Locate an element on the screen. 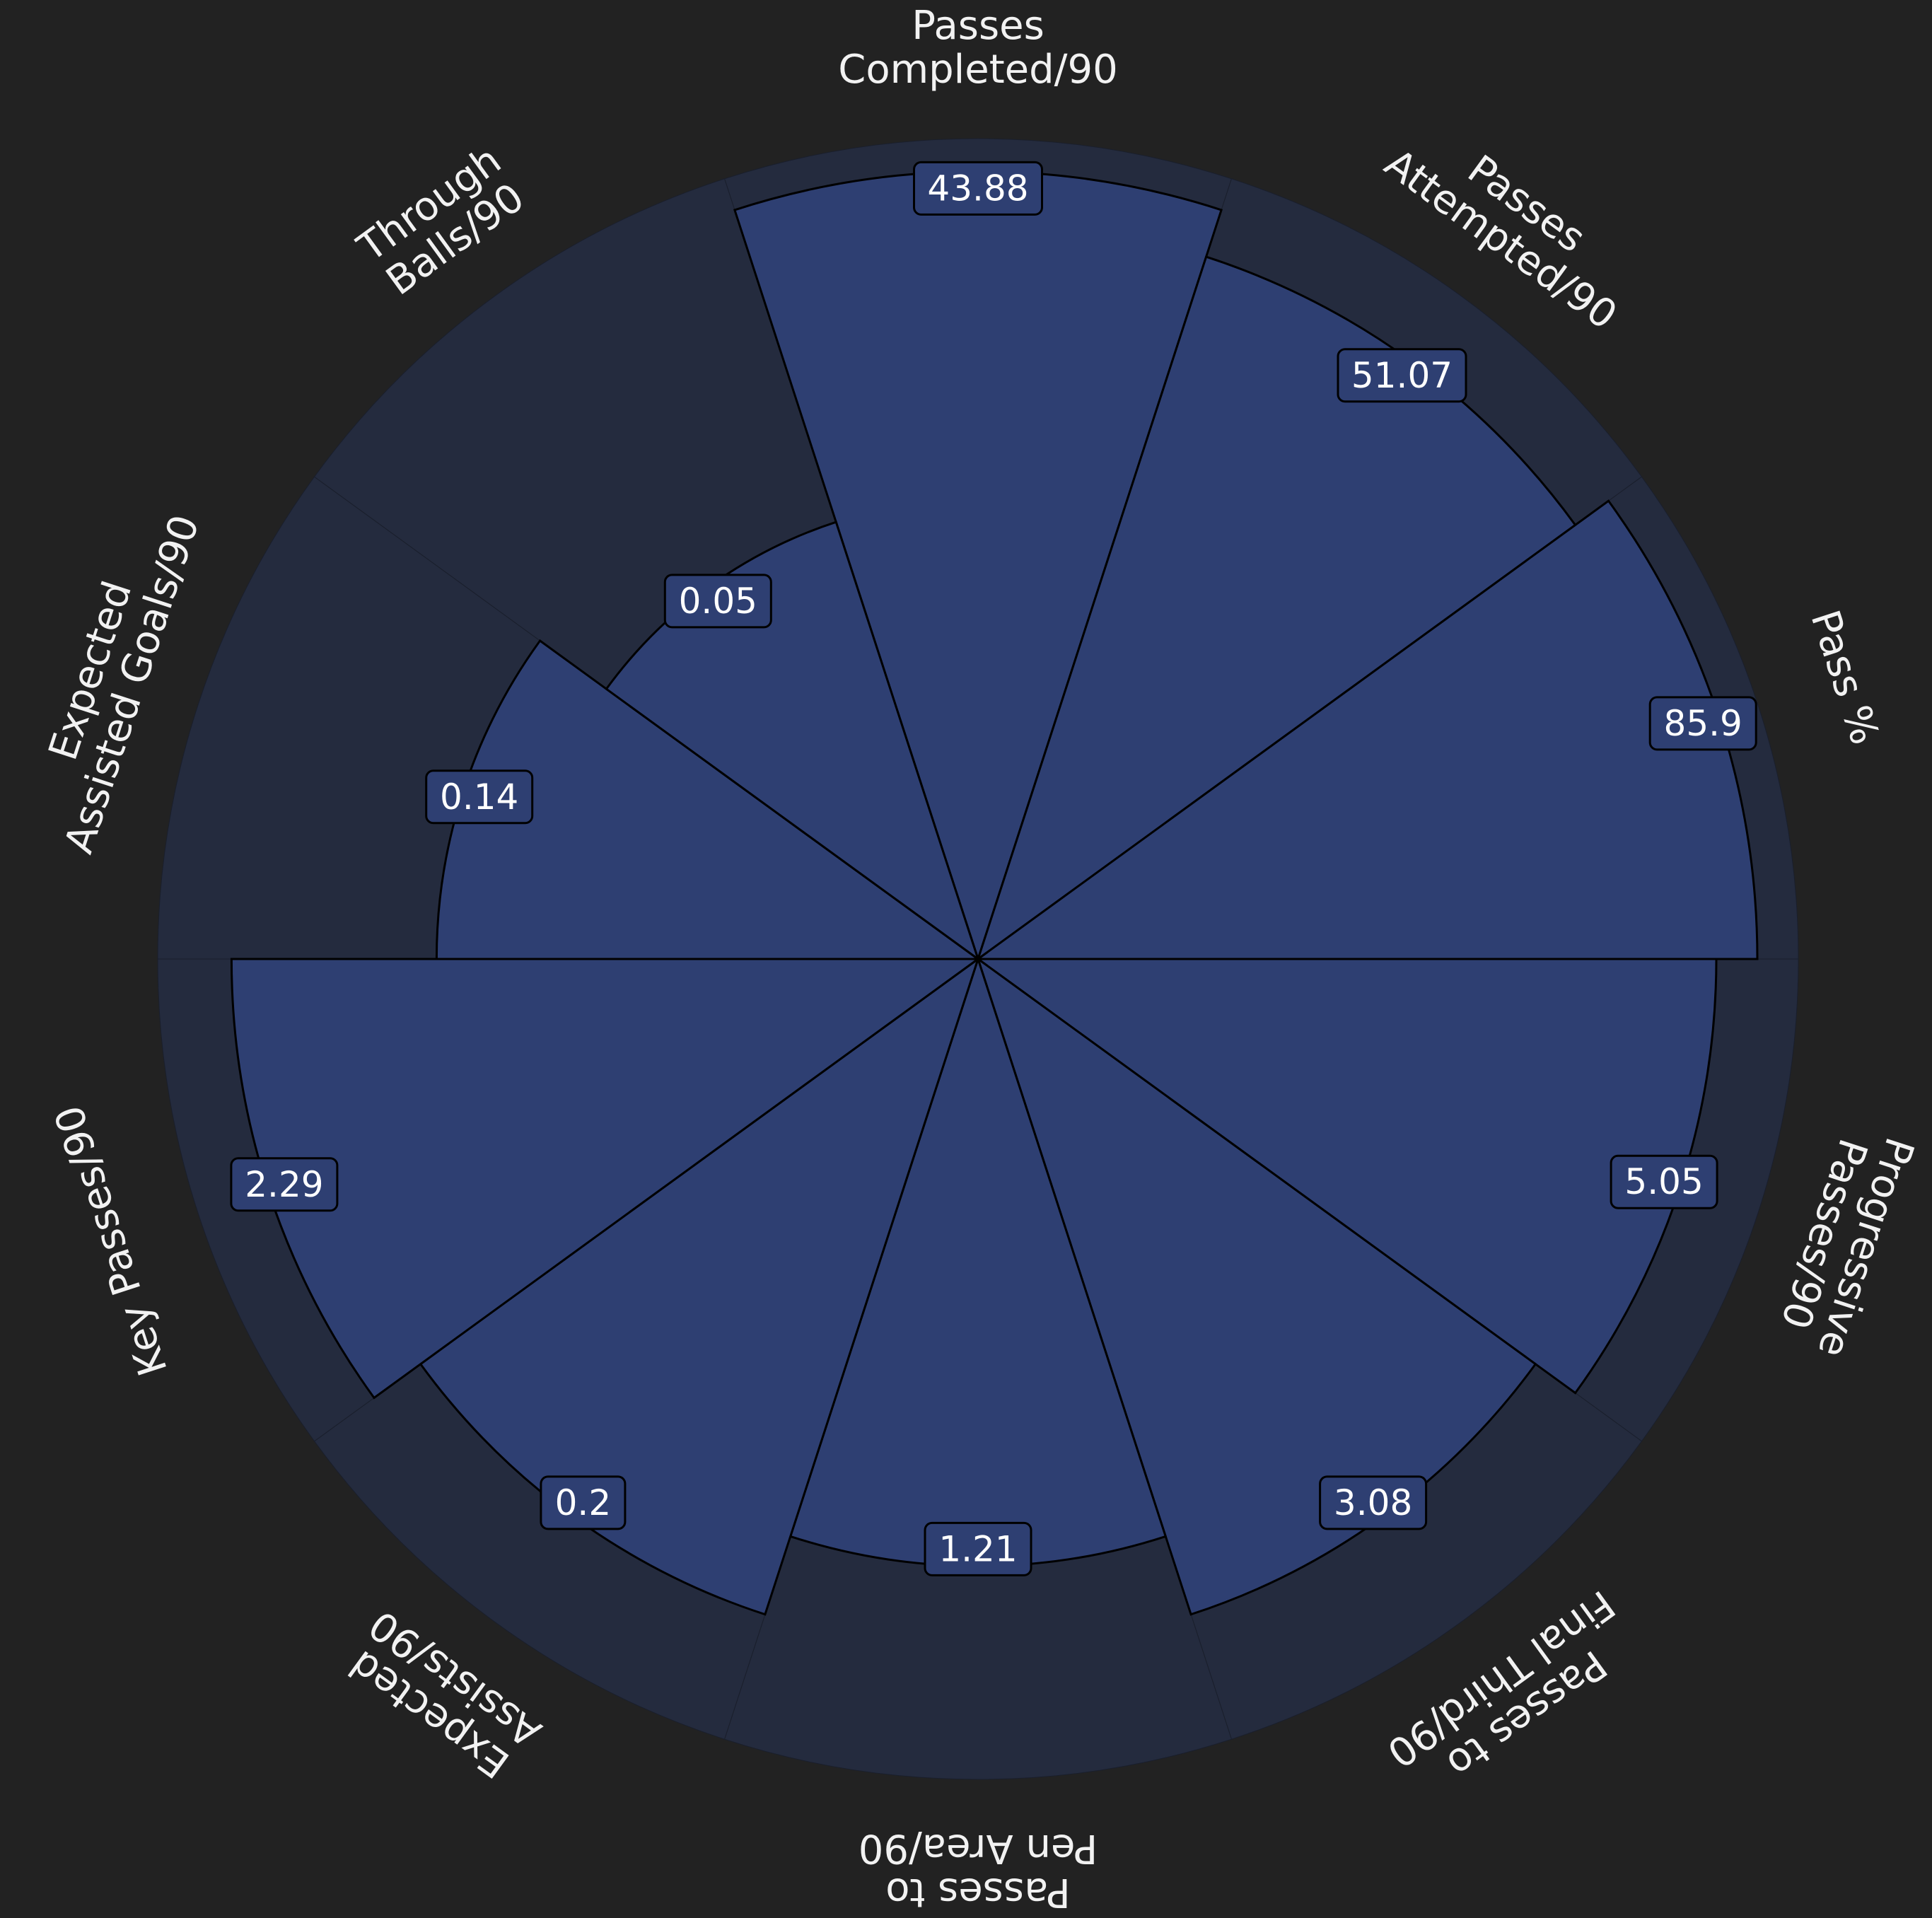  value-label: 51.07 is located at coordinates (1402, 376).